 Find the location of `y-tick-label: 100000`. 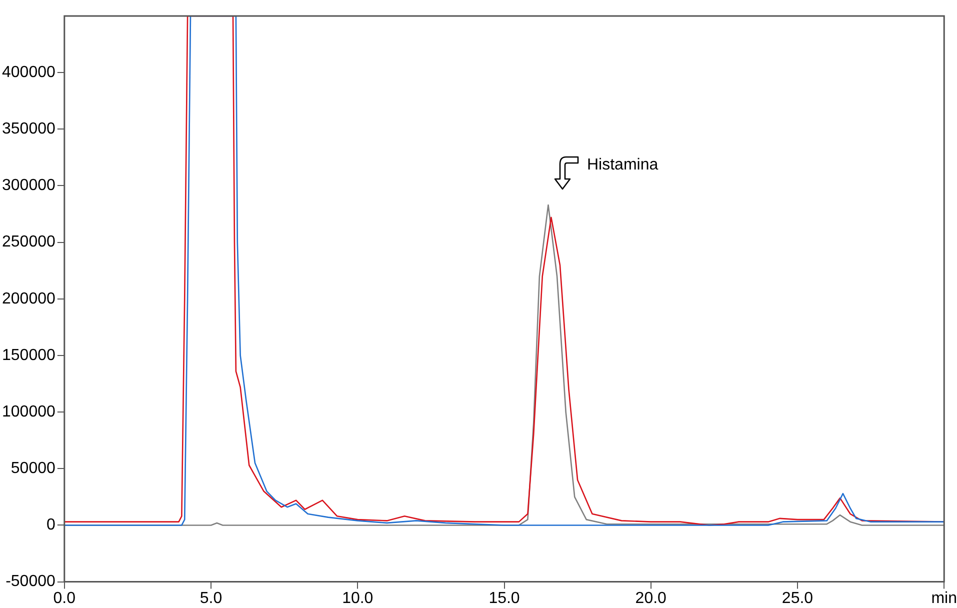

y-tick-label: 100000 is located at coordinates (29, 411).